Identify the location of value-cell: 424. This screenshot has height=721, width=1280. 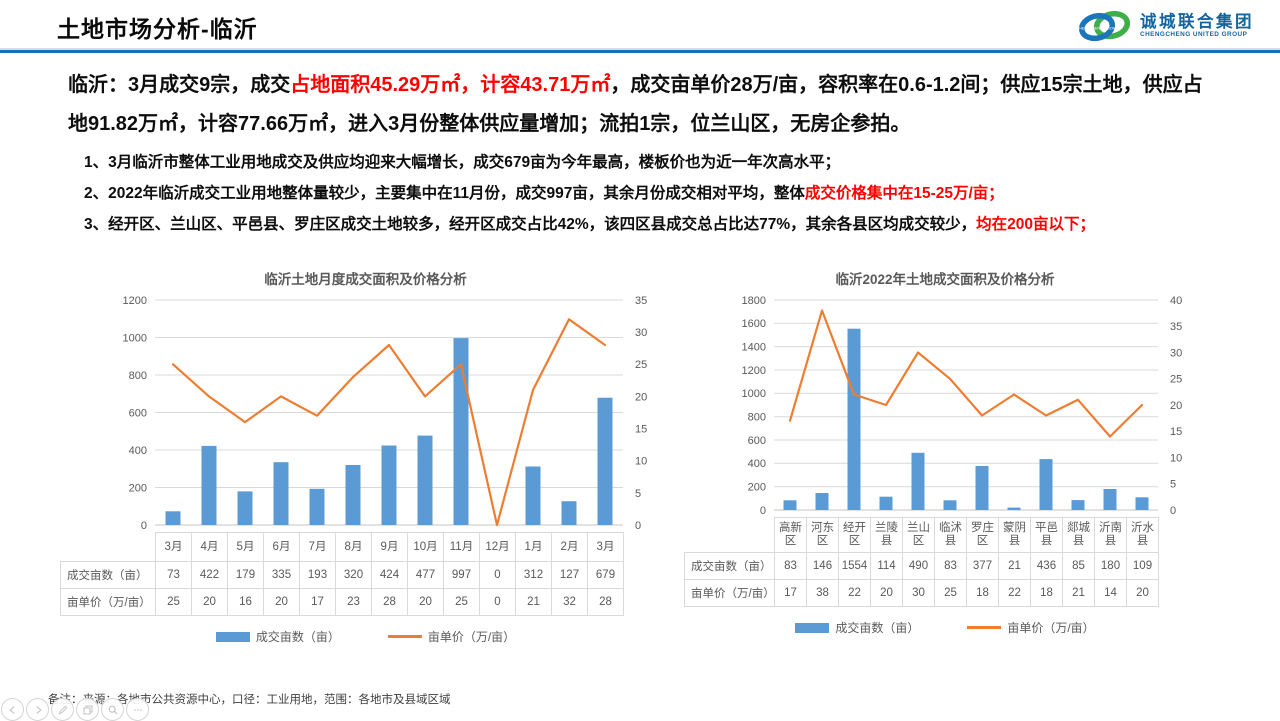
(389, 575).